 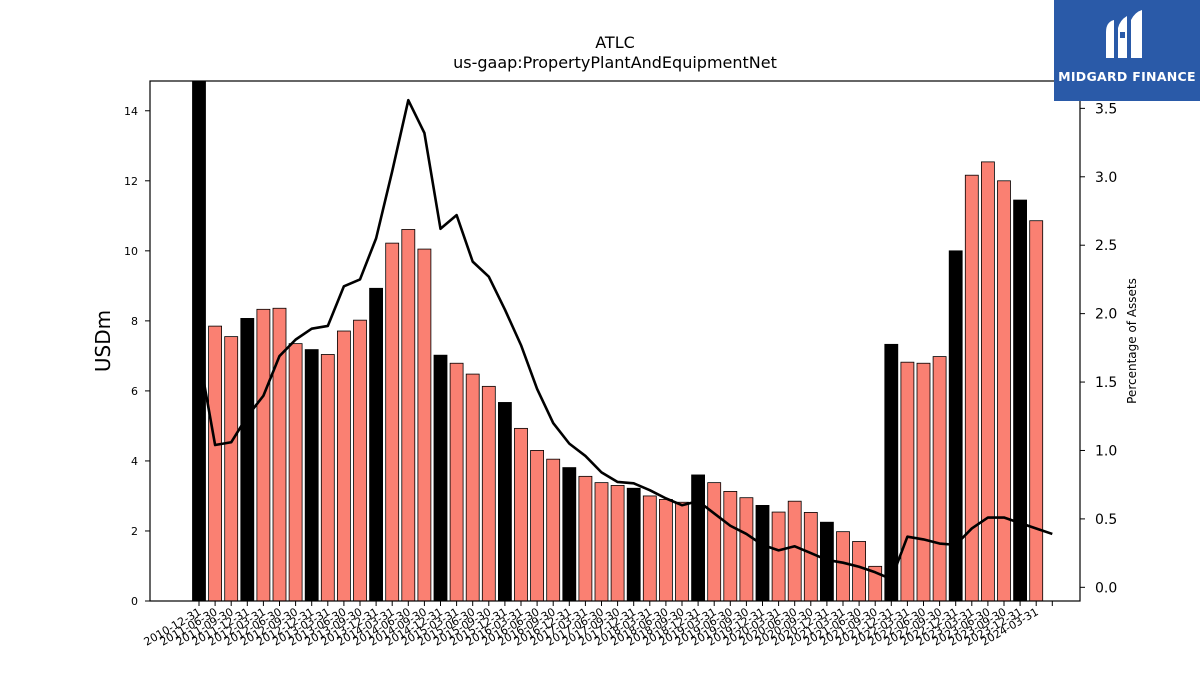 I want to click on y-tick-label: 12, so click(x=131, y=181).